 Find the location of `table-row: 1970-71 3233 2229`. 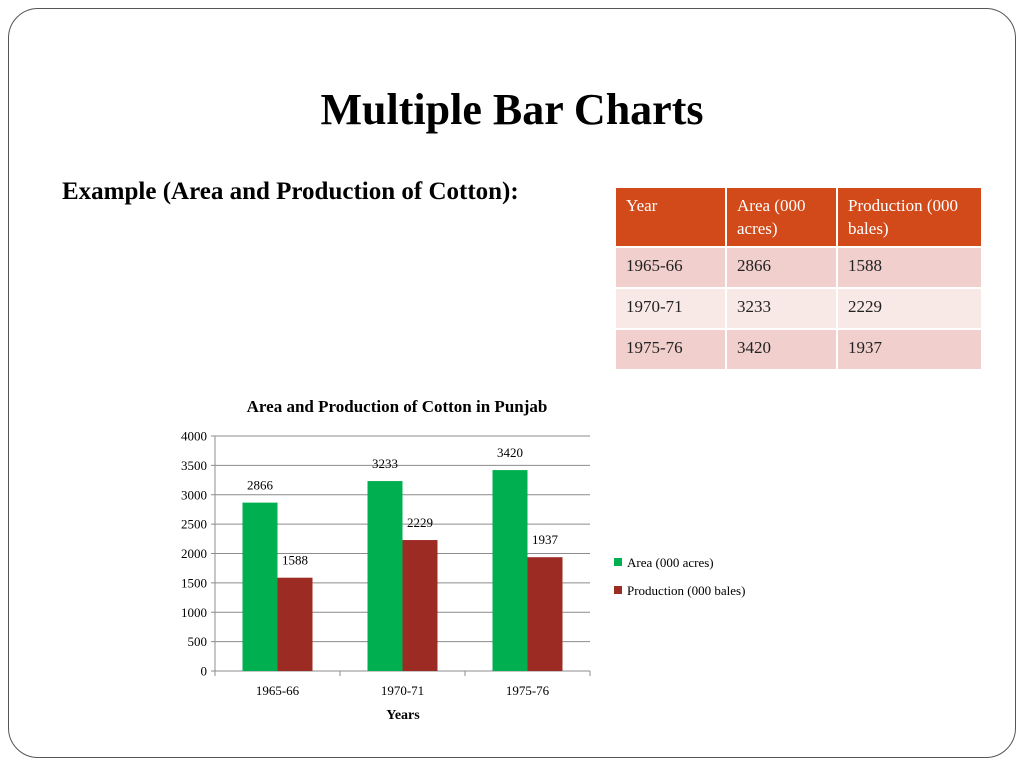

table-row: 1970-71 3233 2229 is located at coordinates (798, 308).